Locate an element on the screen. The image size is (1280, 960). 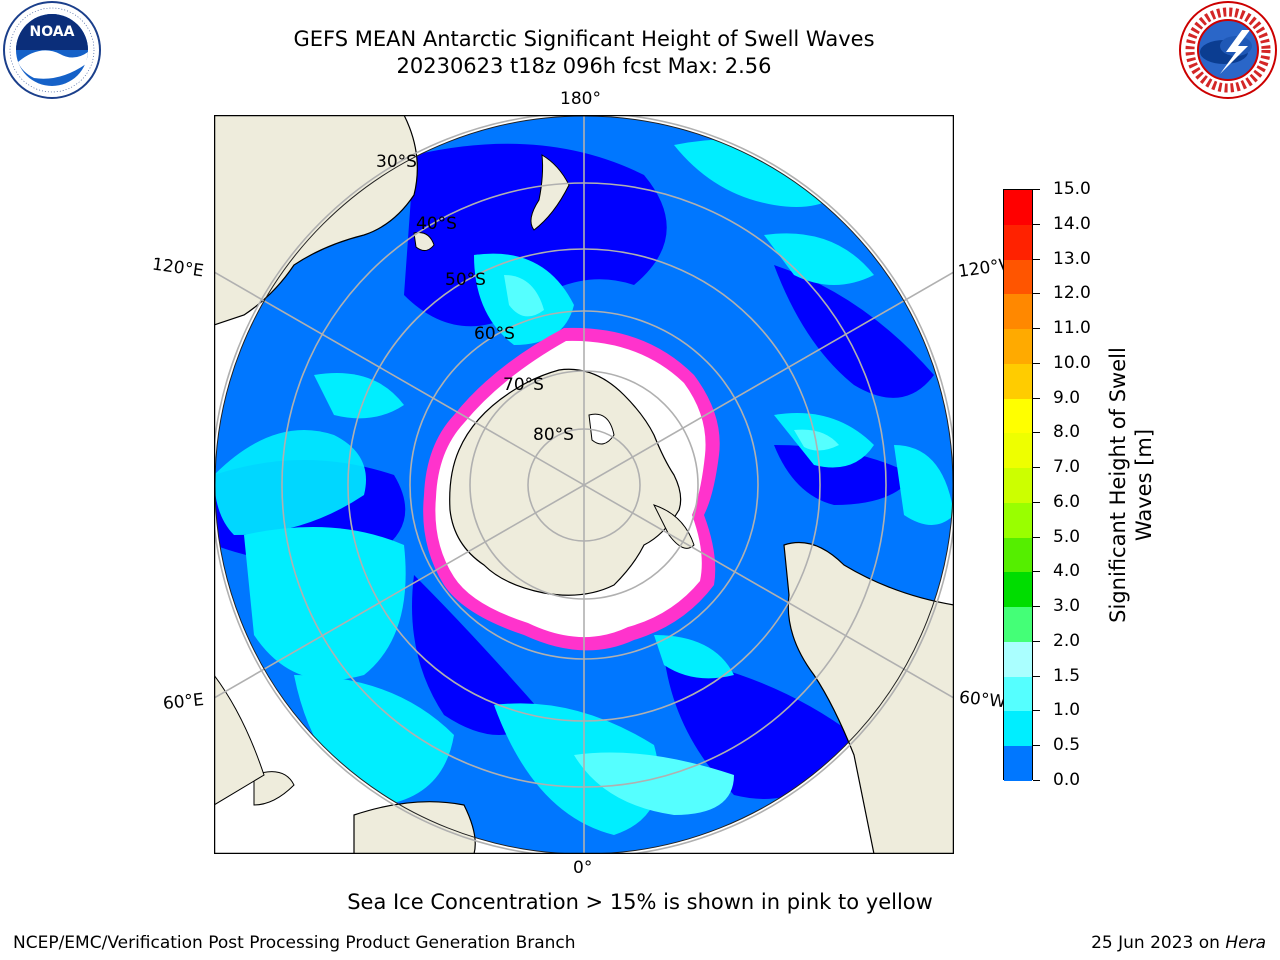
lat-label-30s: 30°S is located at coordinates (396, 162).